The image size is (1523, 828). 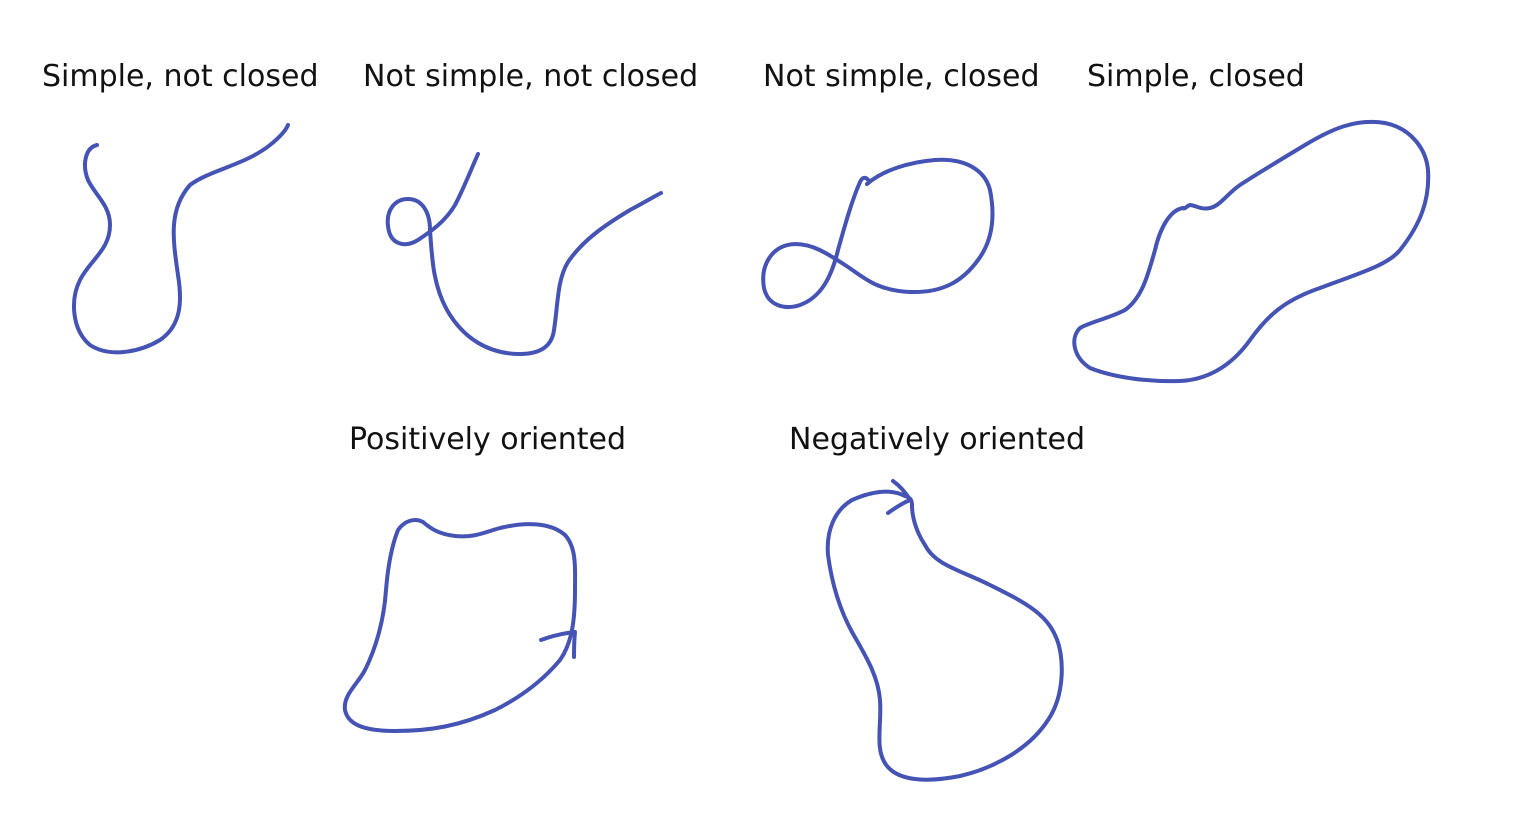 What do you see at coordinates (524, 254) in the screenshot?
I see `curve-not-simple-not-closed` at bounding box center [524, 254].